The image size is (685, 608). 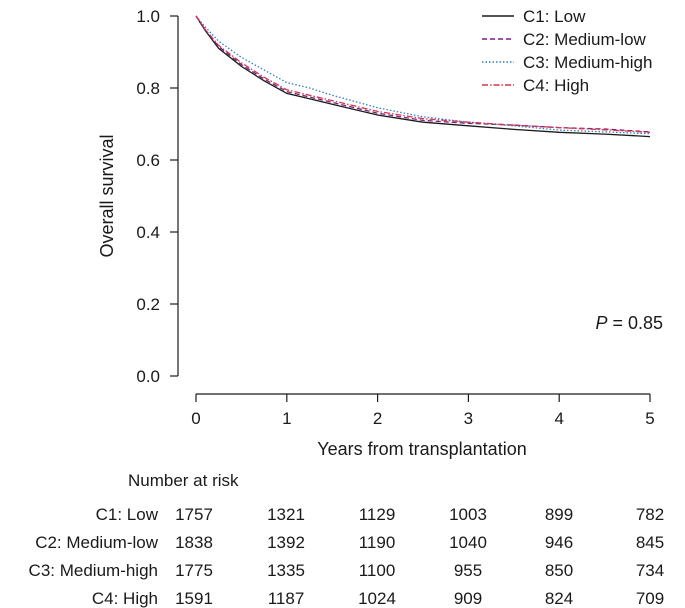 What do you see at coordinates (650, 514) in the screenshot?
I see `risk-cell: 782` at bounding box center [650, 514].